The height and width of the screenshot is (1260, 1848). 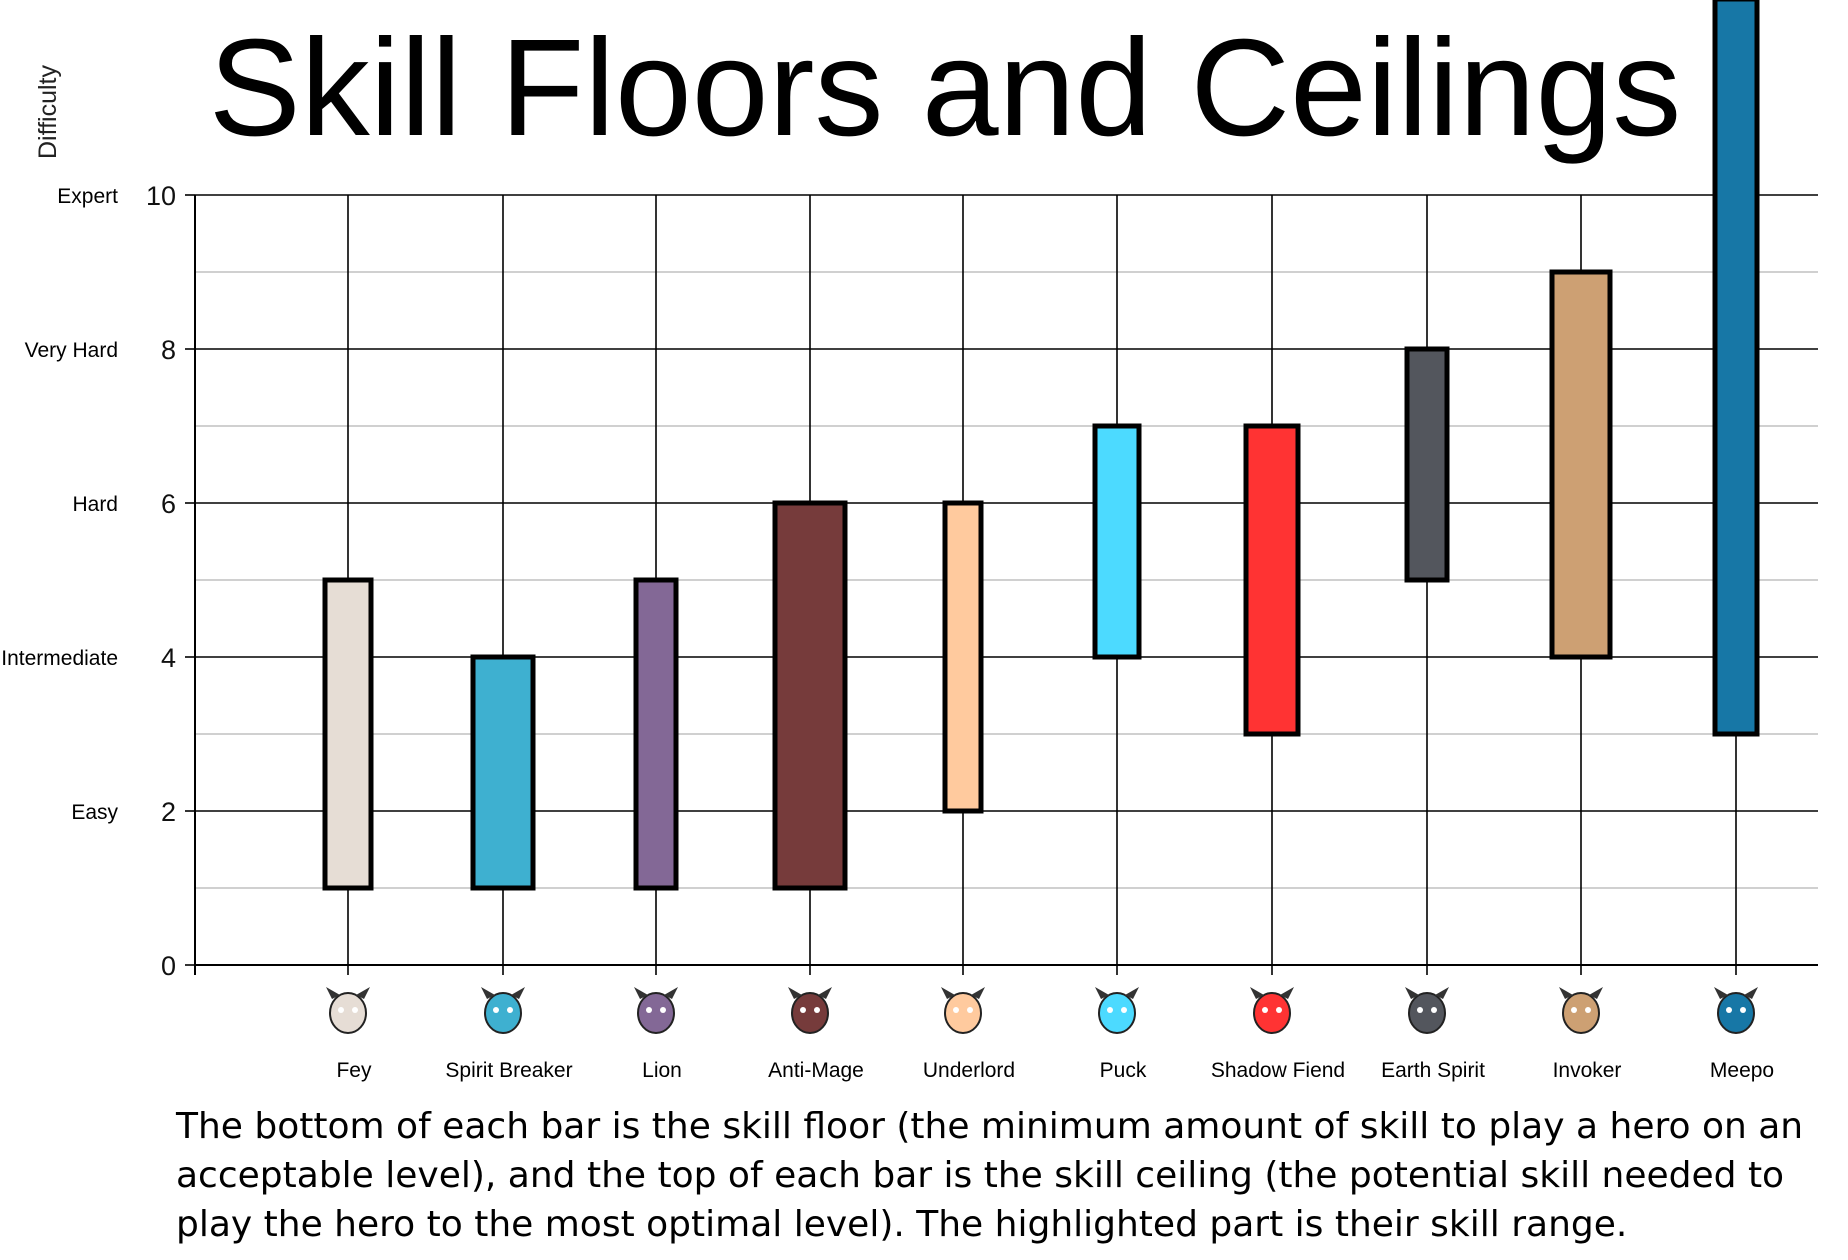 I want to click on lion-portrait-icon, so click(x=656, y=1010).